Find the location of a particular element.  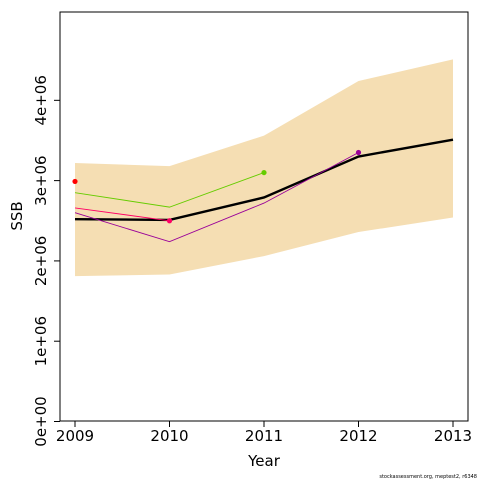

footnote: stockassessment.org, meptest2, r6348 is located at coordinates (428, 477).